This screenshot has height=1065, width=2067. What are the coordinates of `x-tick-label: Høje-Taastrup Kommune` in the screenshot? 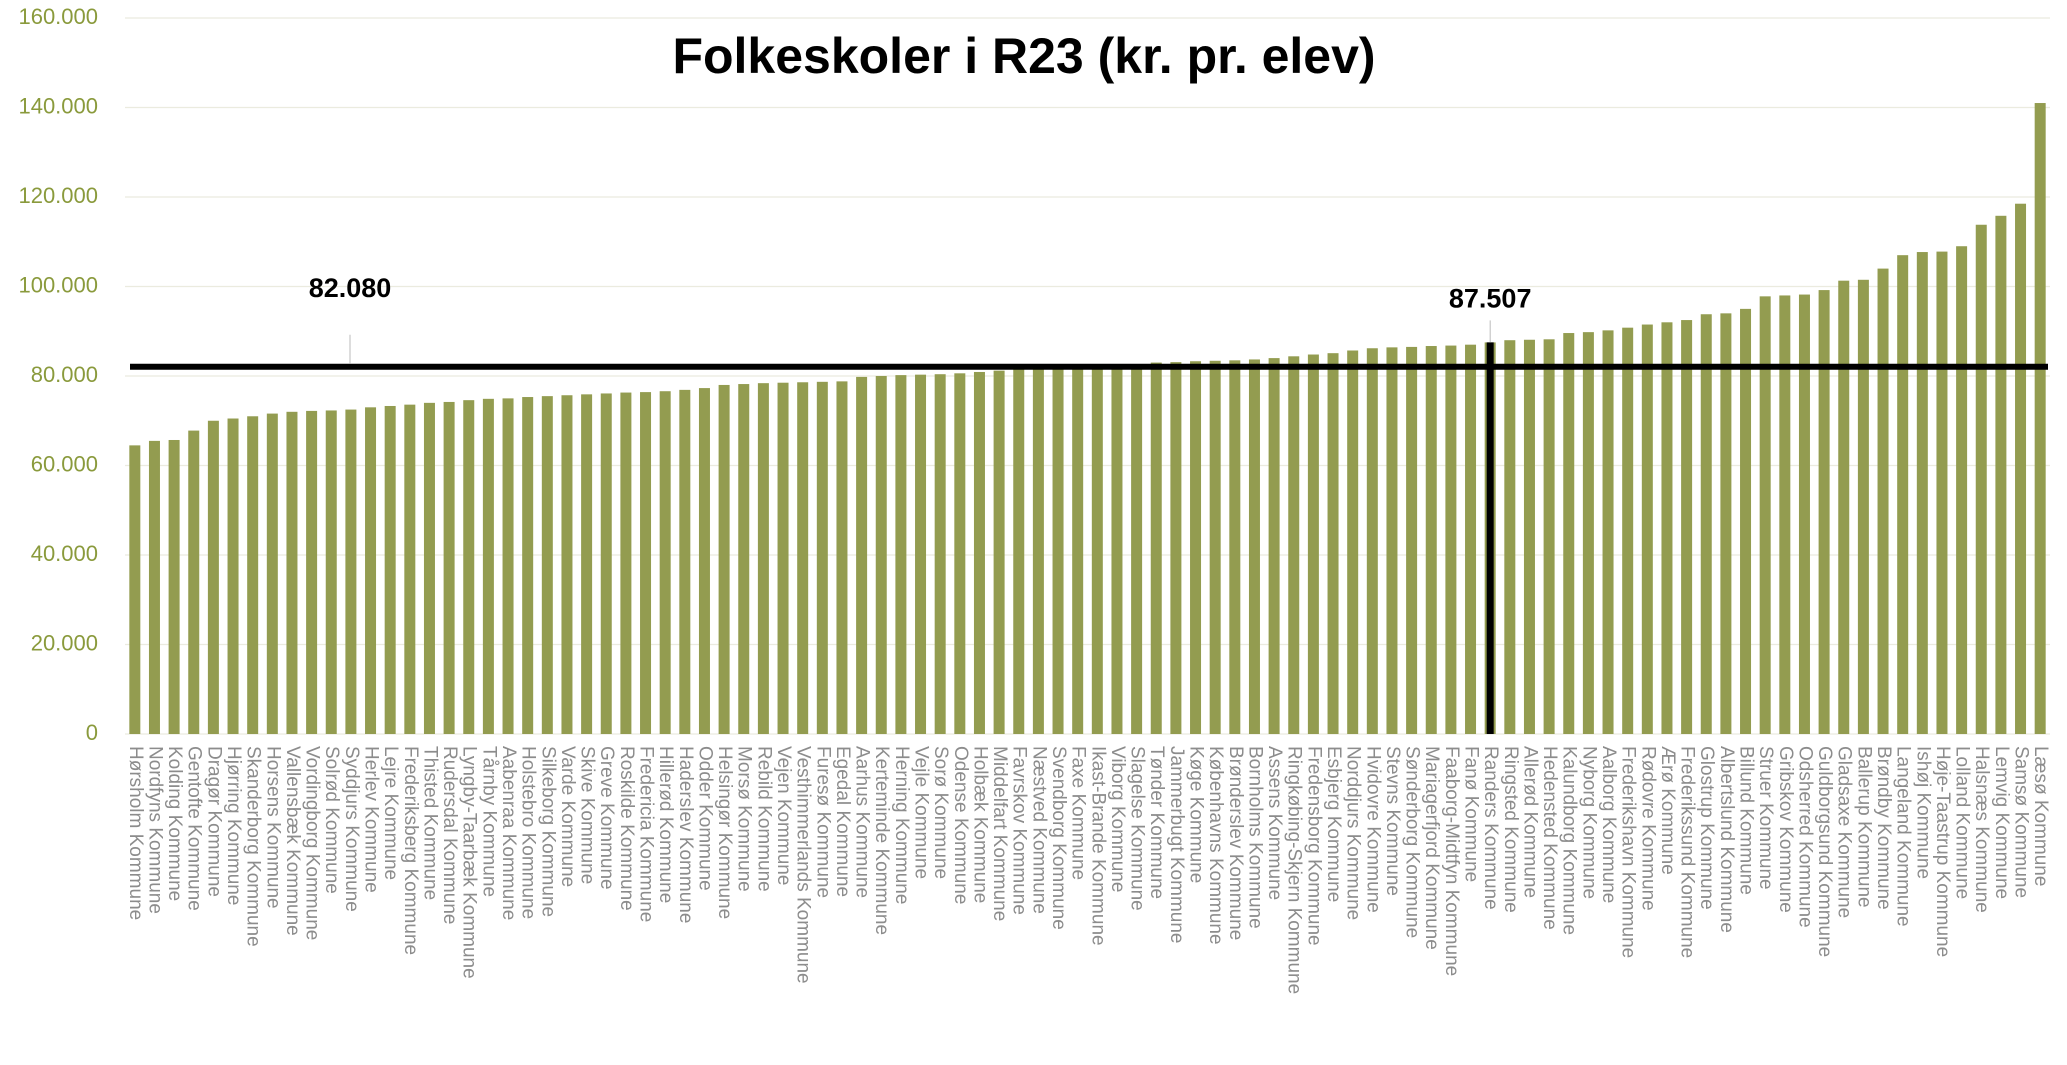 It's located at (1942, 851).